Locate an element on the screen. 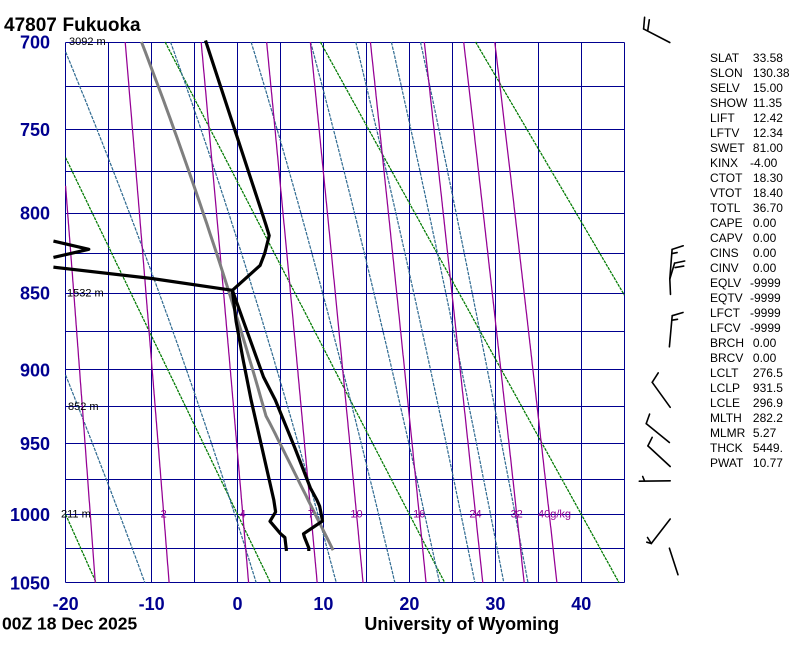 This screenshot has height=645, width=800. svg-text: 16 is located at coordinates (419, 515).